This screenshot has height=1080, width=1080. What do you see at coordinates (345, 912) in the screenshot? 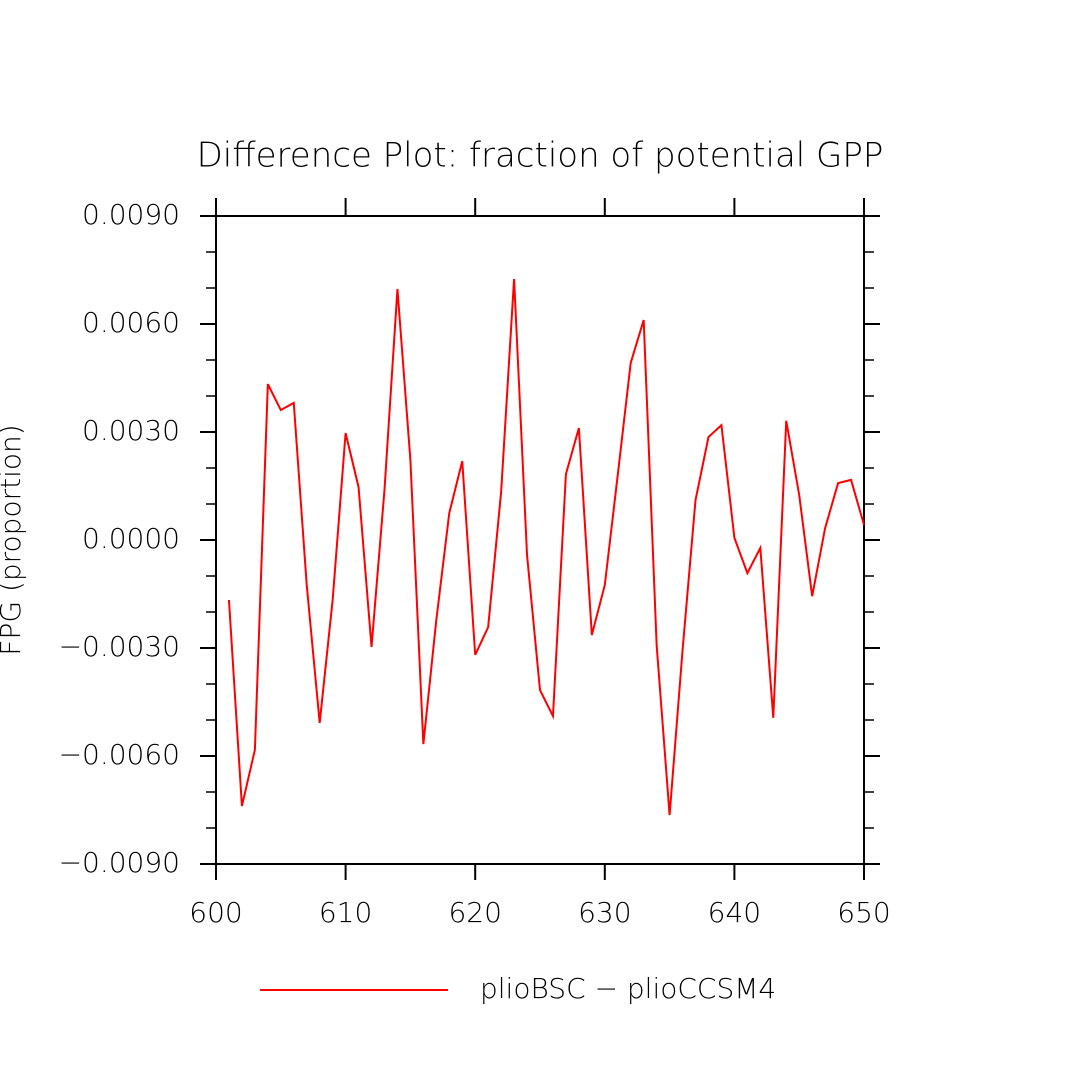
I see `x-tick-label: 610` at bounding box center [345, 912].